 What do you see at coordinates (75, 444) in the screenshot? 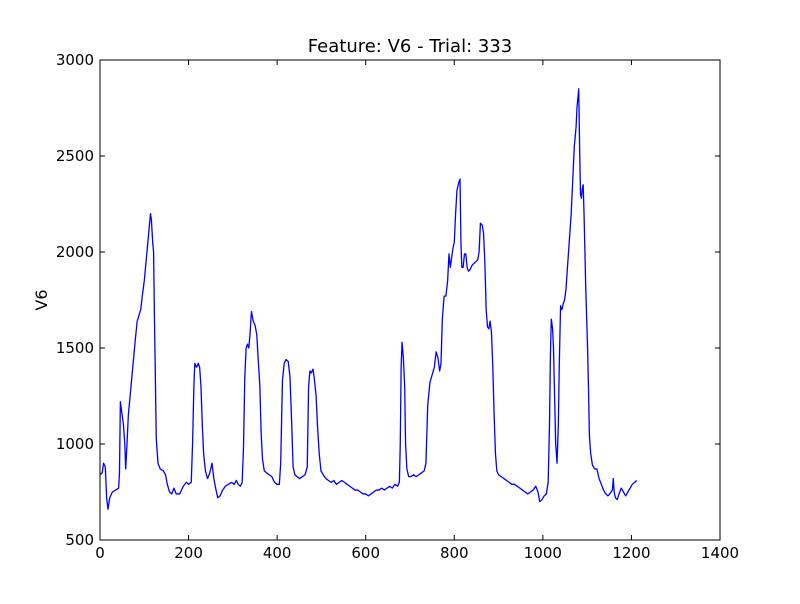
I see `y-tick-label: 1000` at bounding box center [75, 444].